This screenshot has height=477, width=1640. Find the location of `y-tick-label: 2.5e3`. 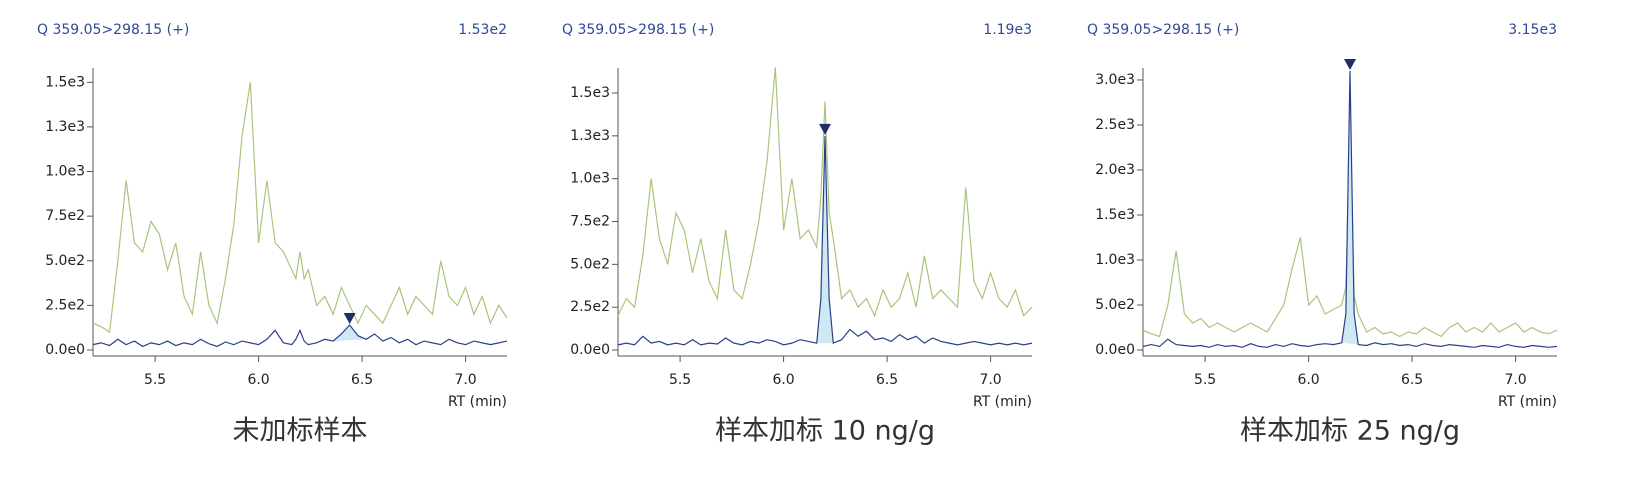

y-tick-label: 2.5e3 is located at coordinates (1115, 125).